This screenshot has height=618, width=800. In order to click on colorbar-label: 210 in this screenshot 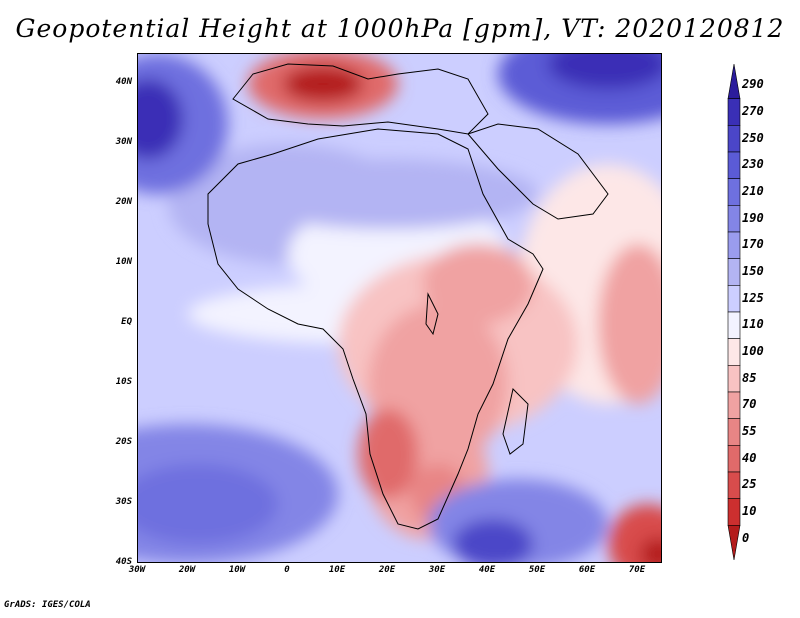, I will do `click(753, 191)`.